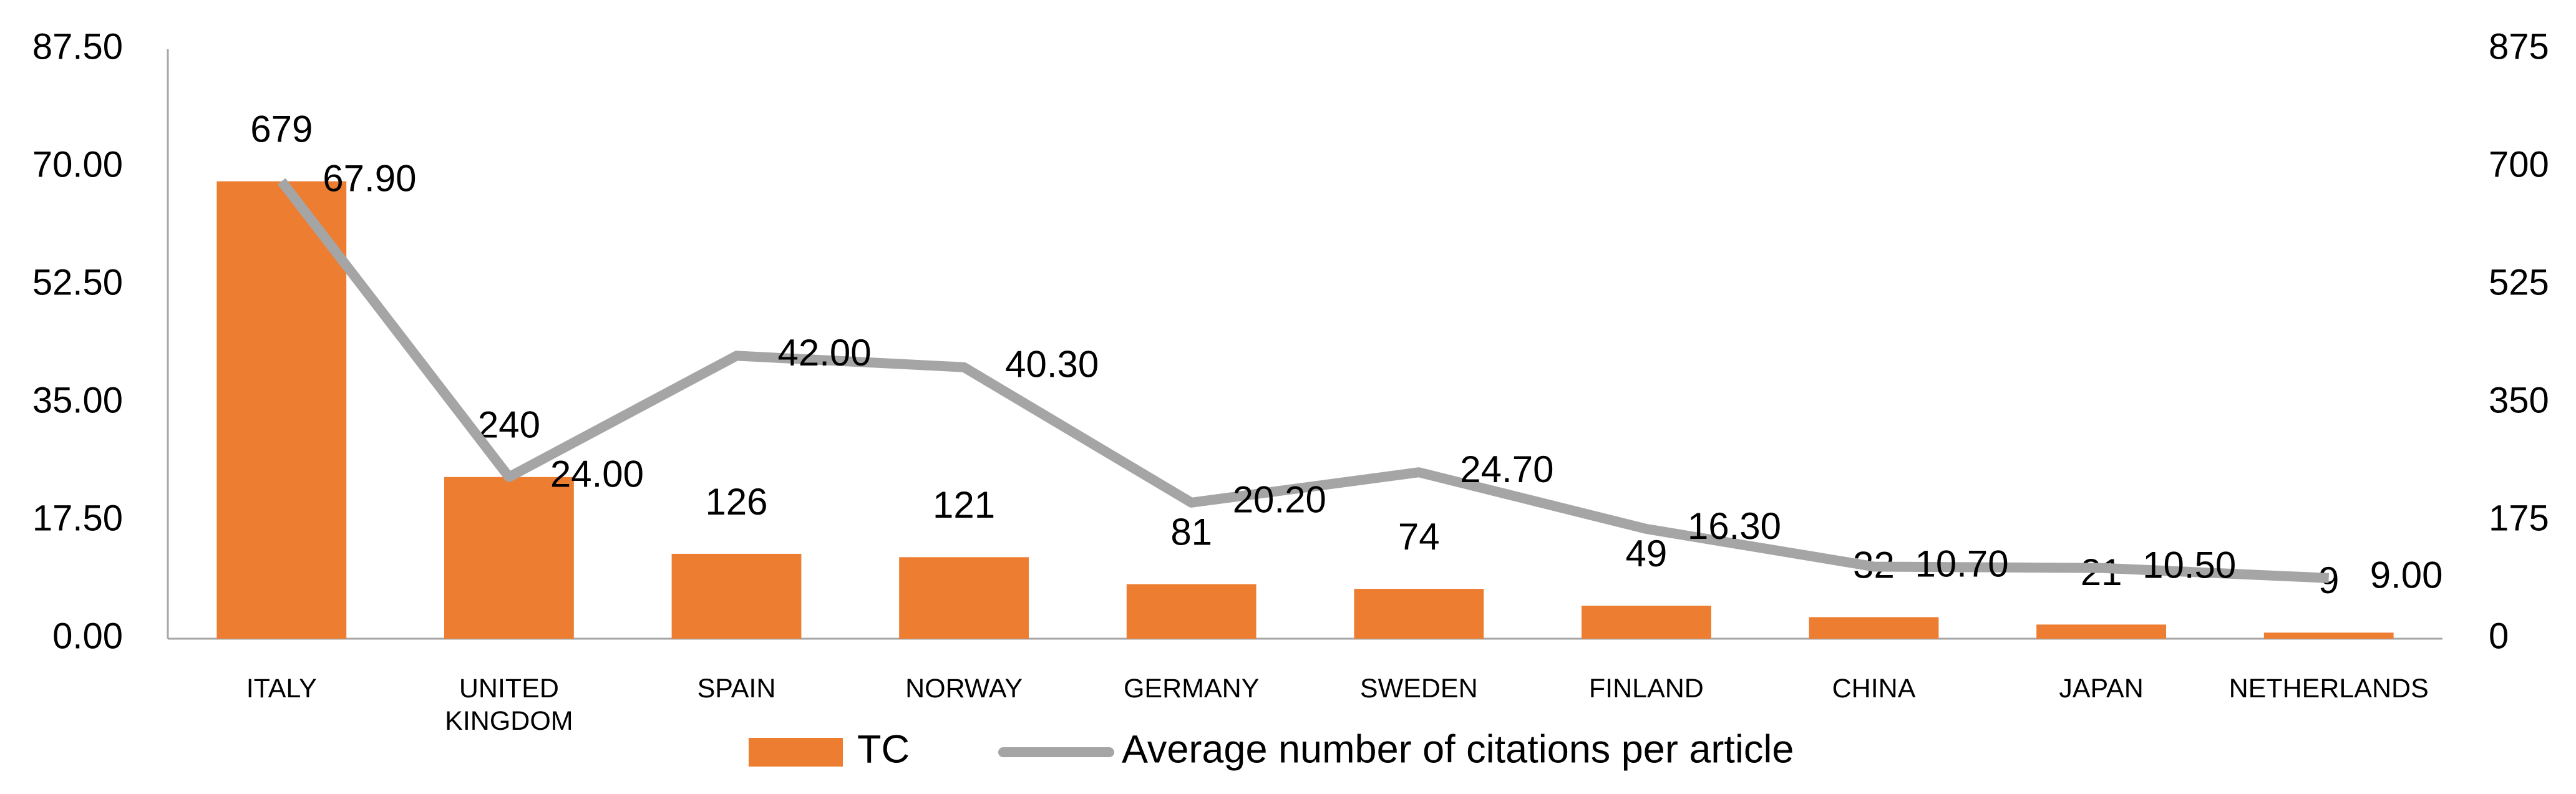 This screenshot has width=2576, height=794. Describe the element at coordinates (597, 474) in the screenshot. I see `line-value-label: 24.00` at that location.